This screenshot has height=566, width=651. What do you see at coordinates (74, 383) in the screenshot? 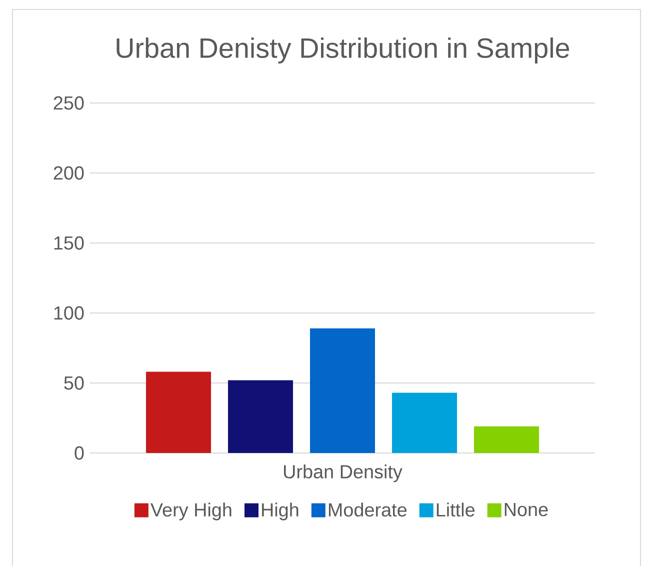
I see `y-tick-label: 50` at bounding box center [74, 383].